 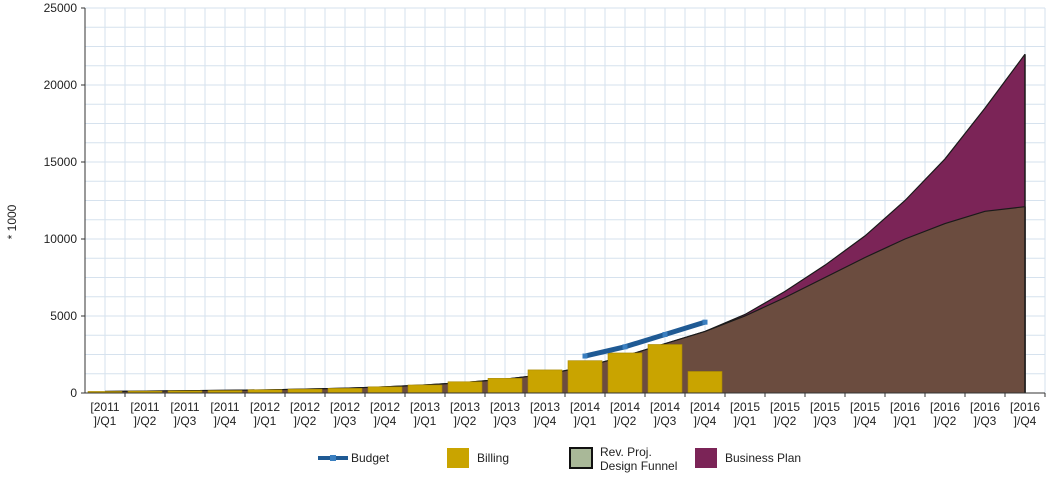 I want to click on legend-label: Billing, so click(x=493, y=458).